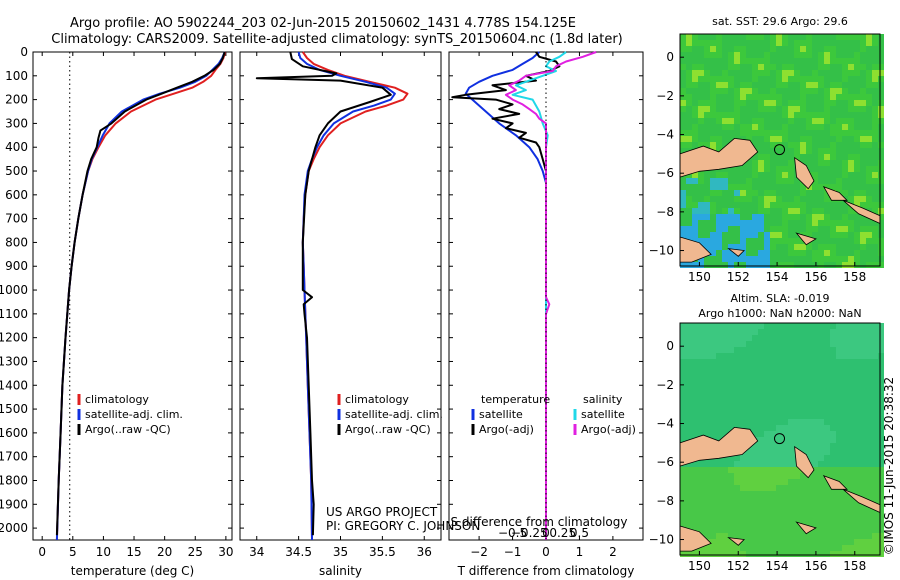 Image resolution: width=900 pixels, height=580 pixels. Describe the element at coordinates (661, 251) in the screenshot. I see `map-y-tick-label: −10` at that location.